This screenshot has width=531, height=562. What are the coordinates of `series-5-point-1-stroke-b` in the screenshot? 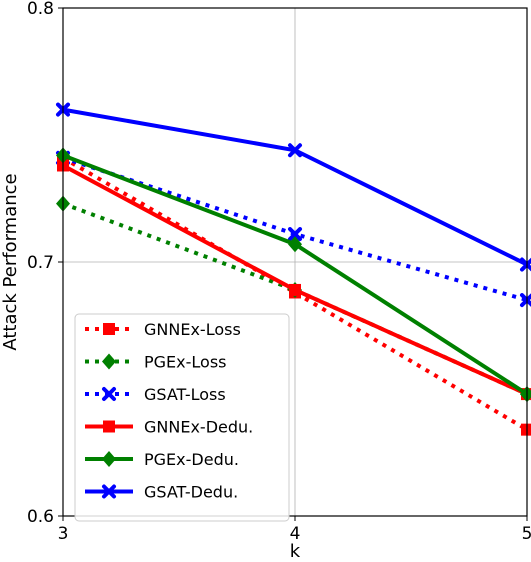 It's located at (295, 150).